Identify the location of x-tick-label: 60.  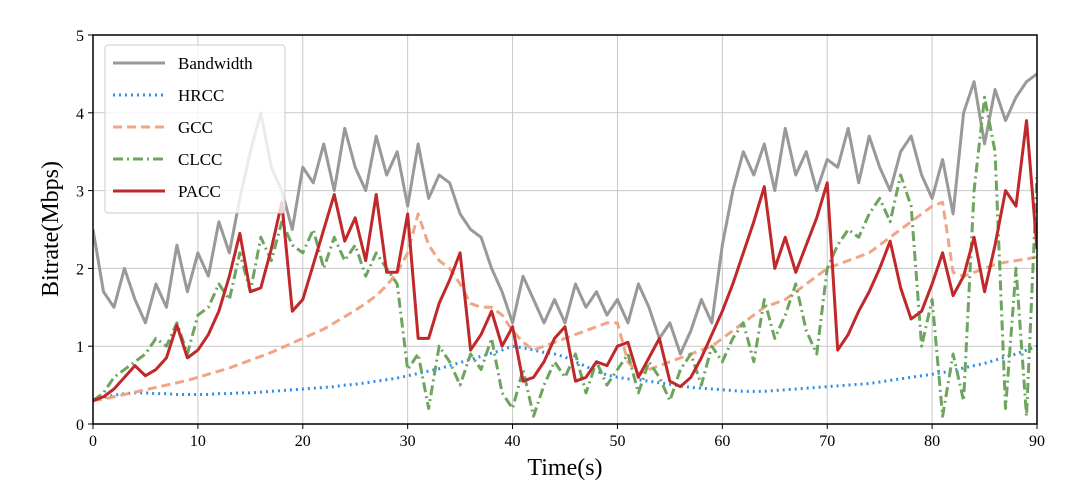
(722, 441).